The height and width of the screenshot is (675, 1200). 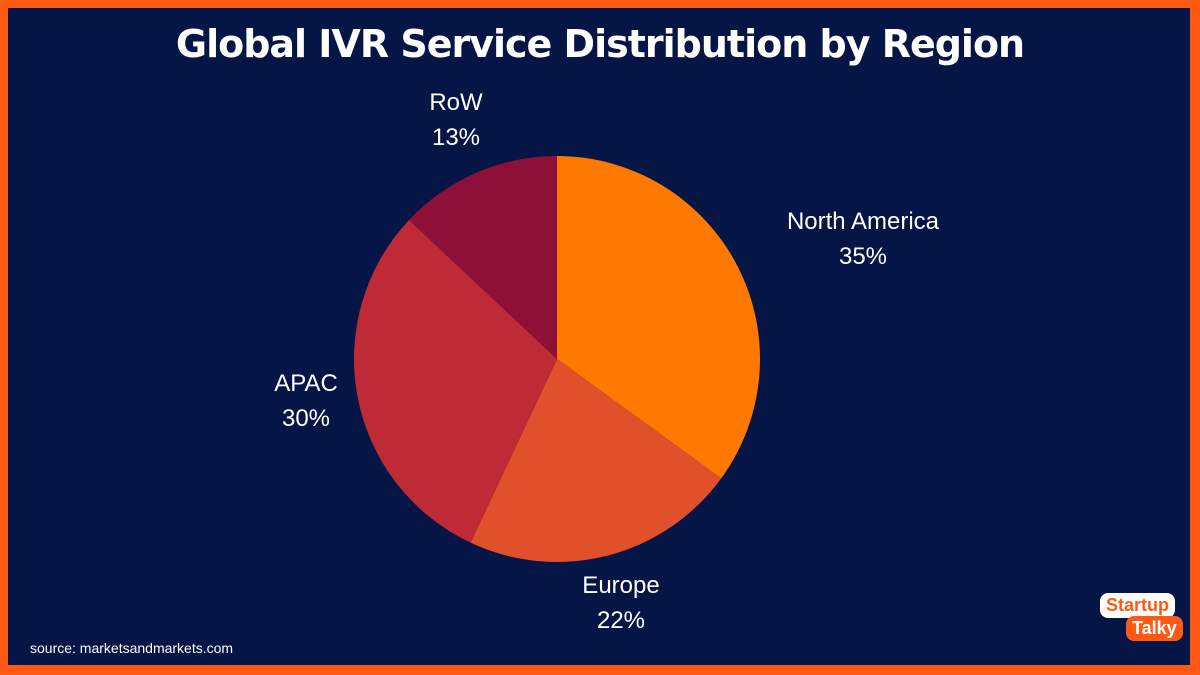 What do you see at coordinates (1137, 605) in the screenshot?
I see `logo-line1: Startup` at bounding box center [1137, 605].